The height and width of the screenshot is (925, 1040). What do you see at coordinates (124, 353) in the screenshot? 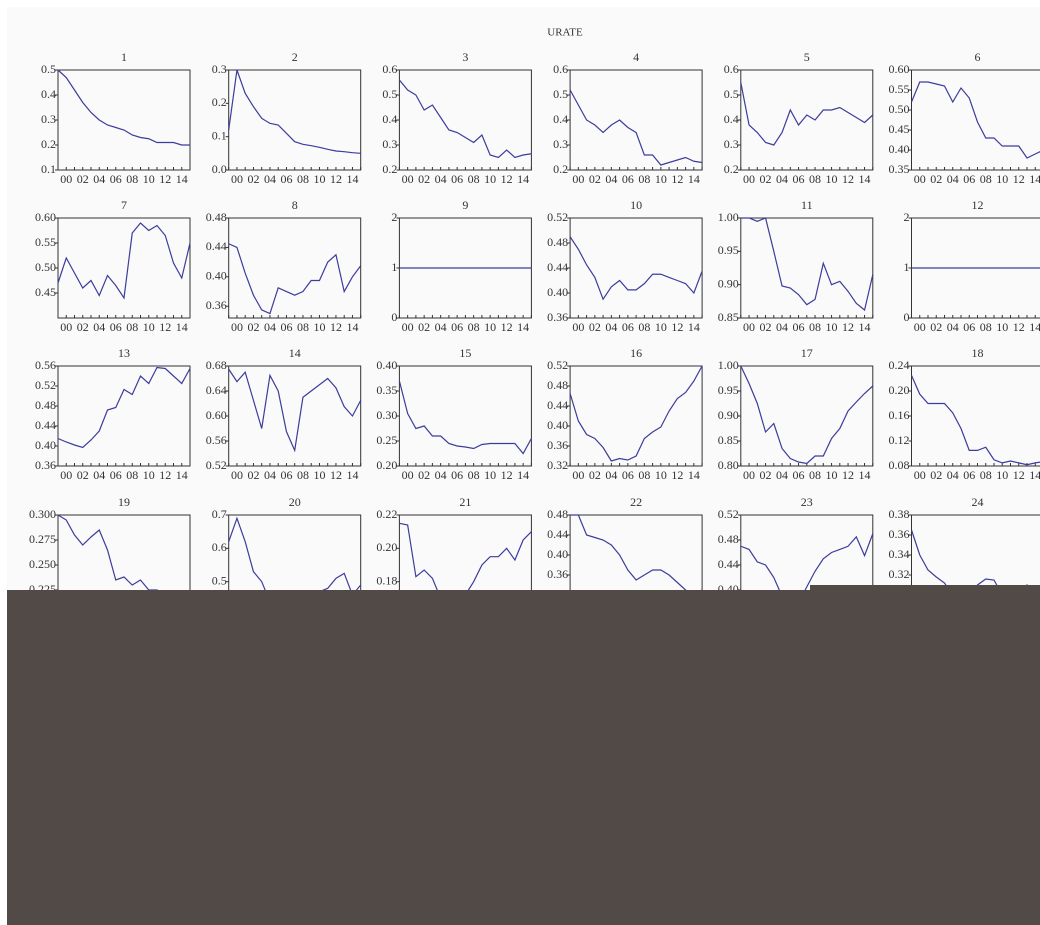
I see `panel-title: 13` at bounding box center [124, 353].